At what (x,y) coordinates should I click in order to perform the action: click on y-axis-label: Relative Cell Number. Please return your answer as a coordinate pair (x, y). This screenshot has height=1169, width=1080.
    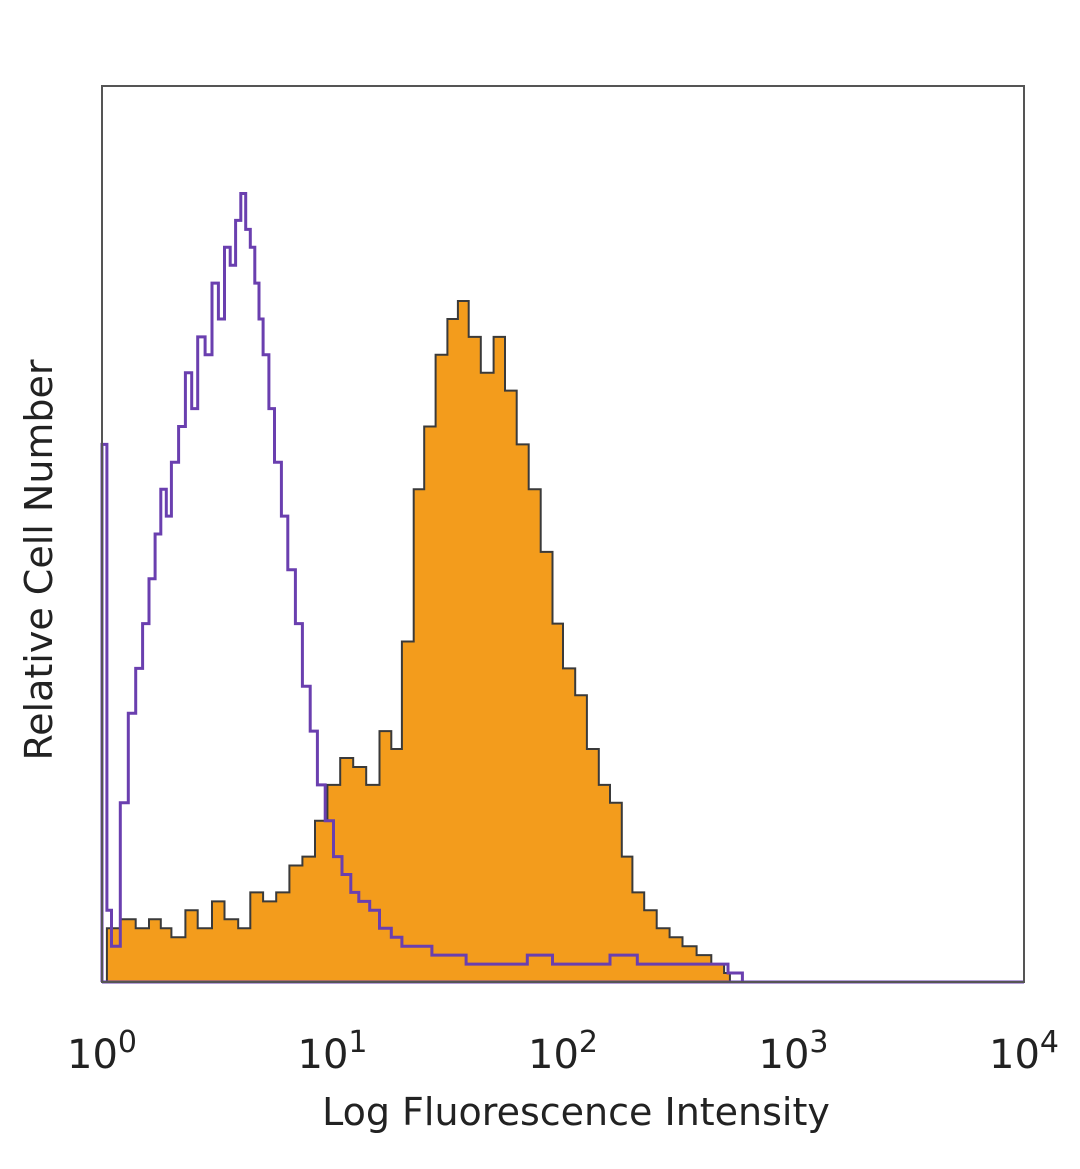
    Looking at the image, I should click on (39, 559).